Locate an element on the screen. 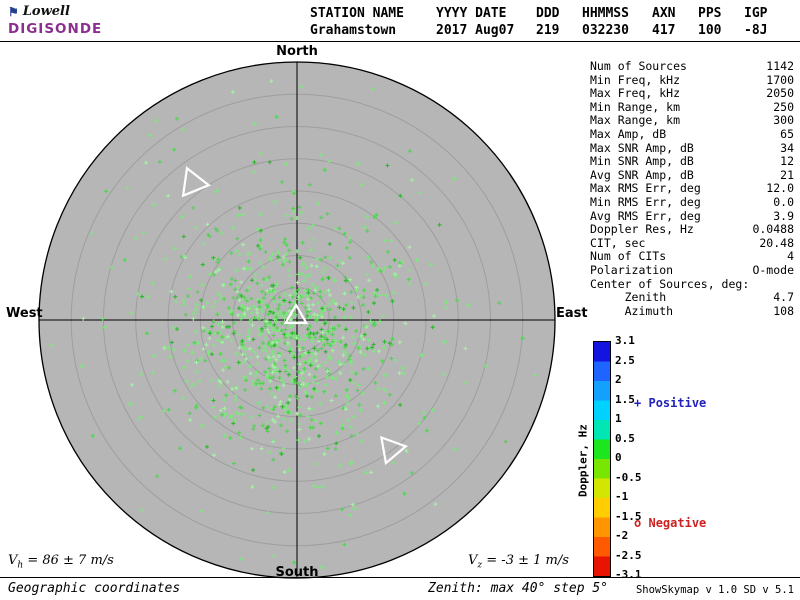  stat-label: Min Range, km is located at coordinates (635, 106).